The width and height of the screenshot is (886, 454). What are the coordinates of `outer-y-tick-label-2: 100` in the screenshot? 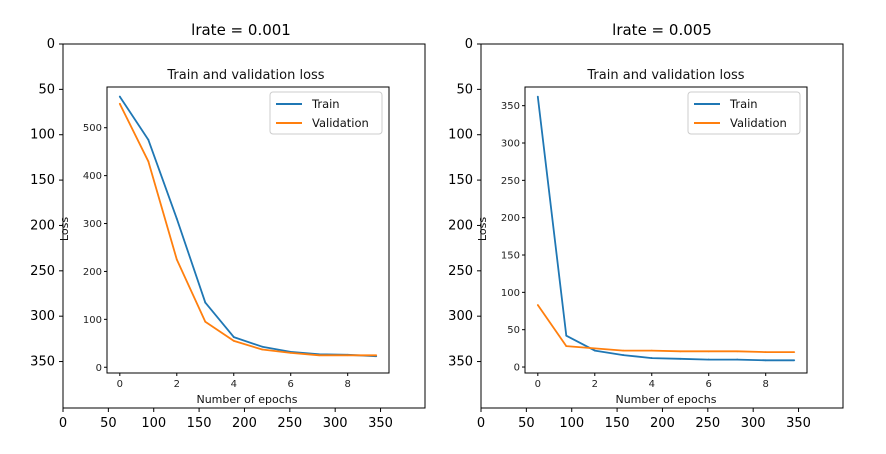 It's located at (460, 135).